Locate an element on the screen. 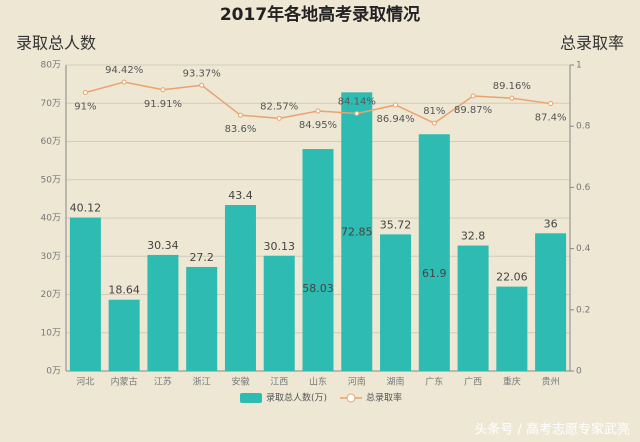 Image resolution: width=640 pixels, height=442 pixels. y-tick-label: 0万 is located at coordinates (53, 372).